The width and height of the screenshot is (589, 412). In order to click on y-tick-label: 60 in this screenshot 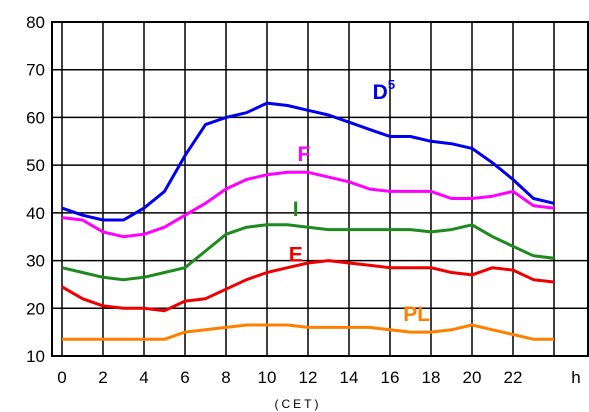, I will do `click(35, 117)`.